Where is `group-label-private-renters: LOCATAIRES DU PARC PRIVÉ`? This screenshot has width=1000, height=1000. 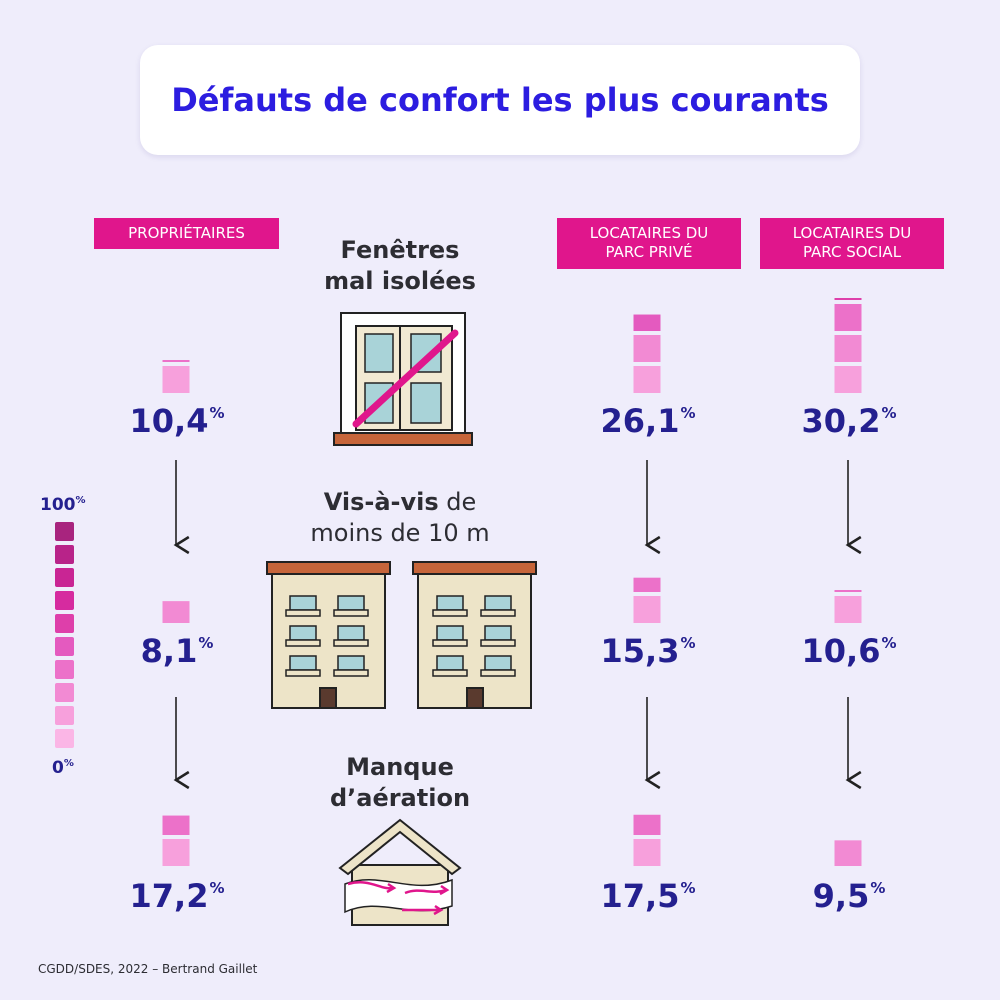
group-label-private-renters: LOCATAIRES DU PARC PRIVÉ is located at coordinates (649, 243).